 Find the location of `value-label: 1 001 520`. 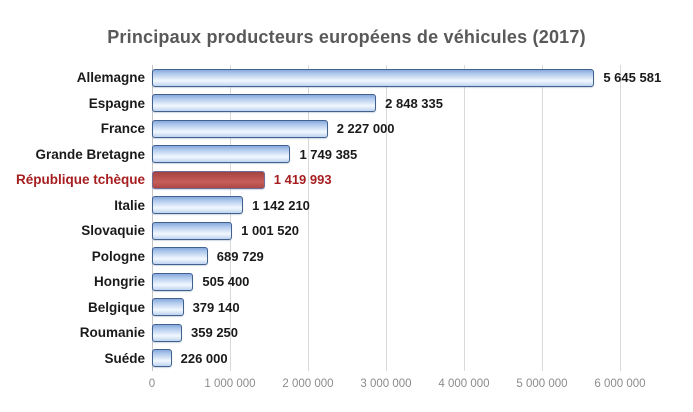

value-label: 1 001 520 is located at coordinates (270, 231).